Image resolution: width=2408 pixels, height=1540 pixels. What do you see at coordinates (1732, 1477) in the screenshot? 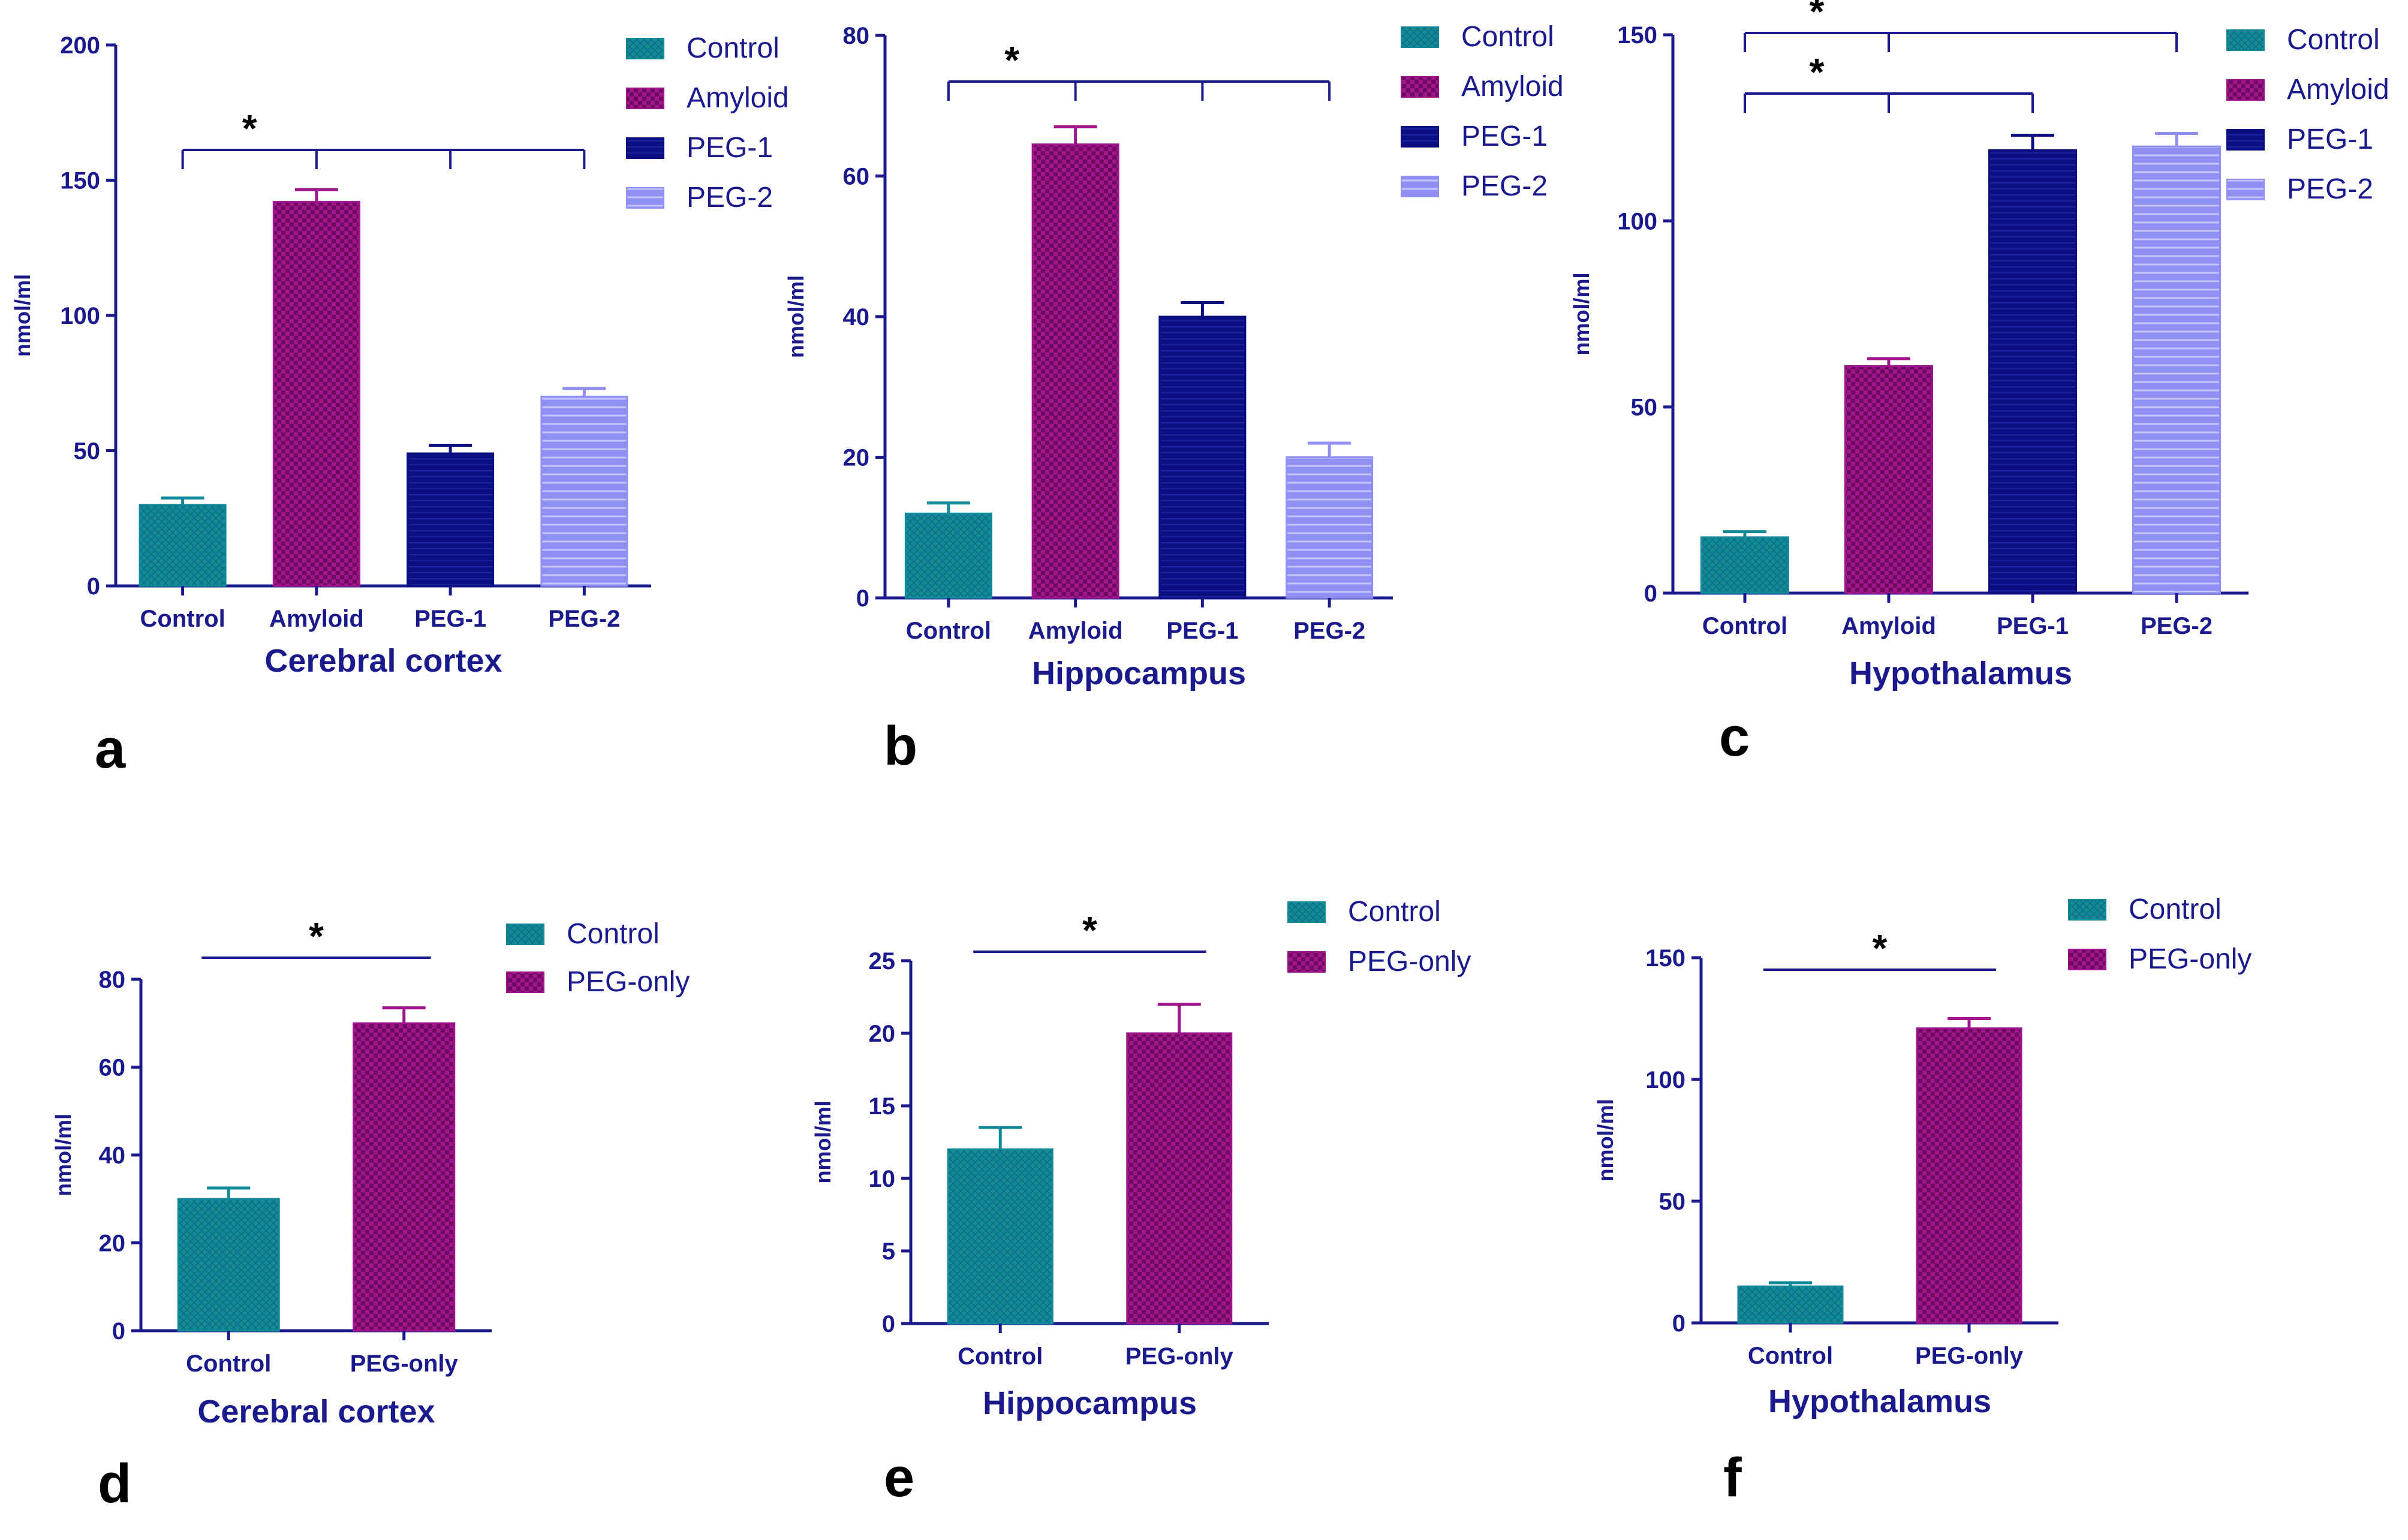
I see `panel-letter: f` at bounding box center [1732, 1477].